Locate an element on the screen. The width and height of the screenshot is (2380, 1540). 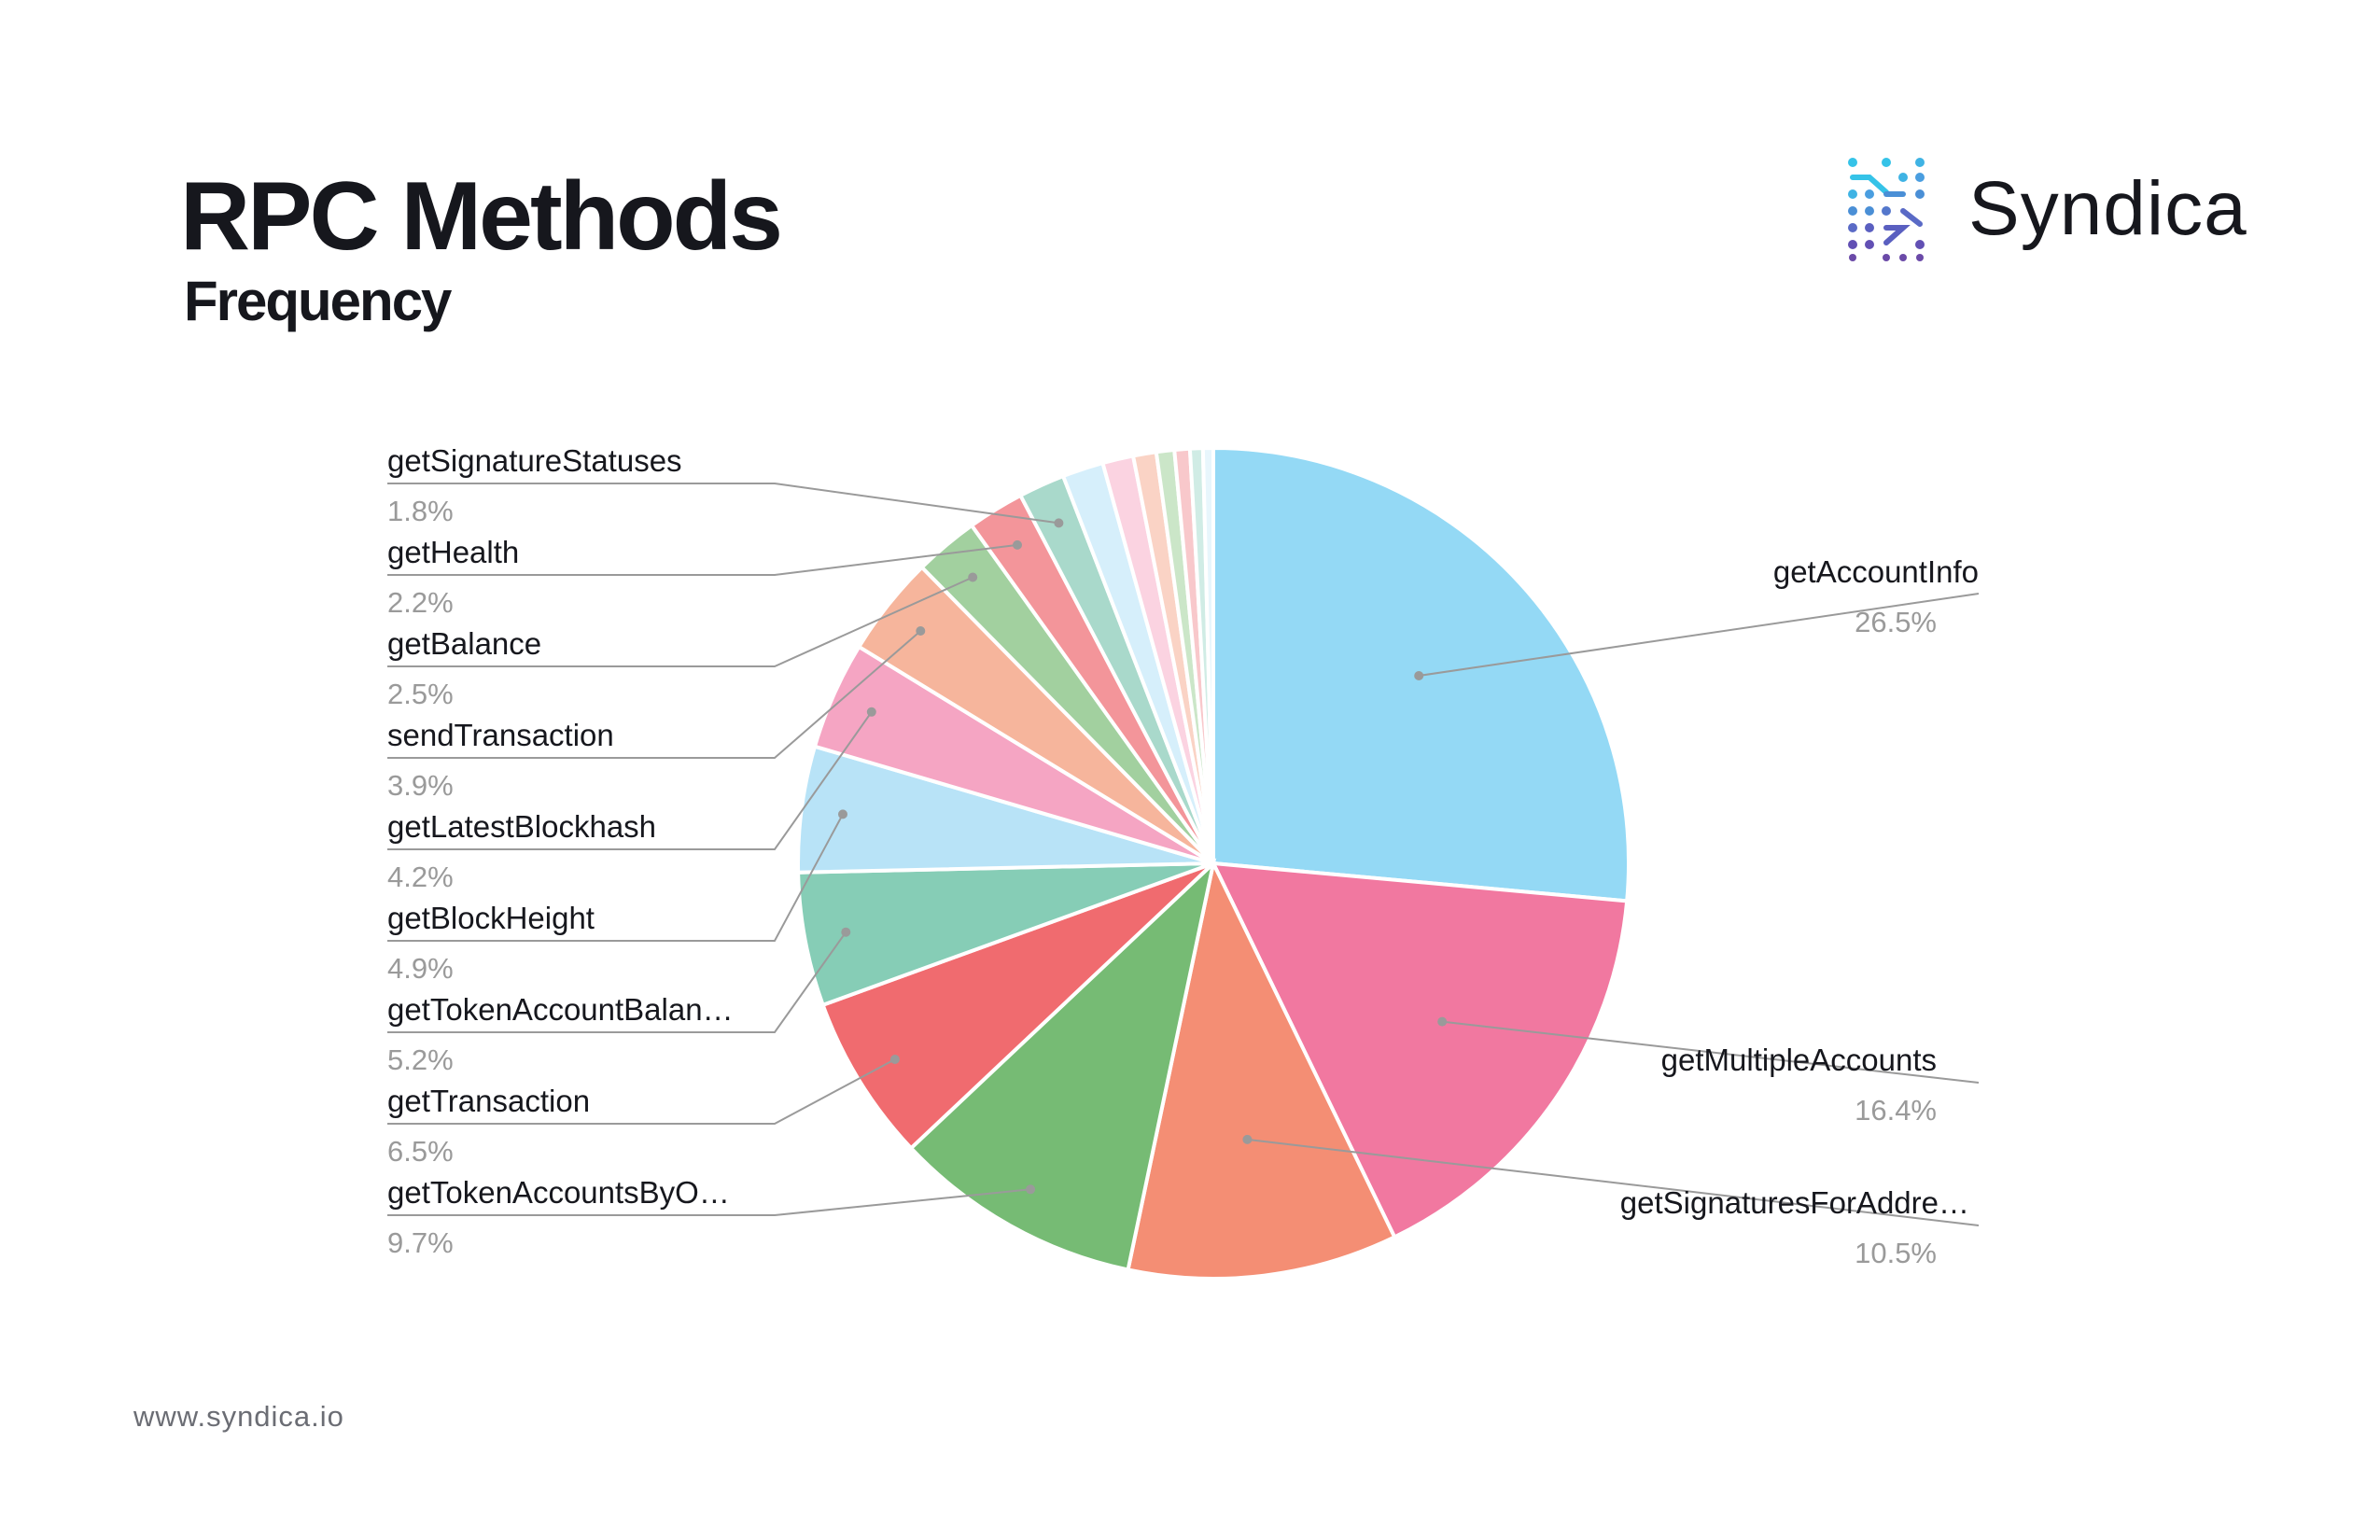
slice-label-getmultipleaccounts: getMultipleAccounts is located at coordinates (1799, 1060).